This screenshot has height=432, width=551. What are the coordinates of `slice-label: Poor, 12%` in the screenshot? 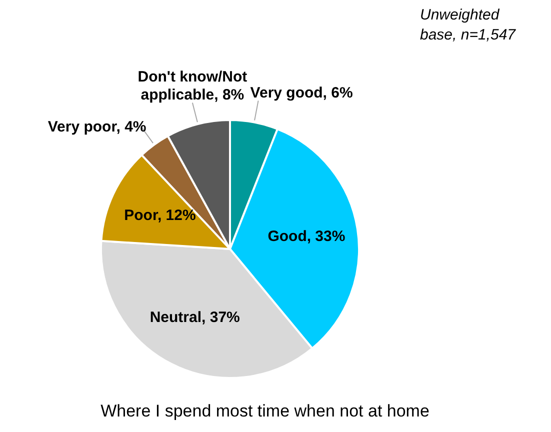 It's located at (160, 215).